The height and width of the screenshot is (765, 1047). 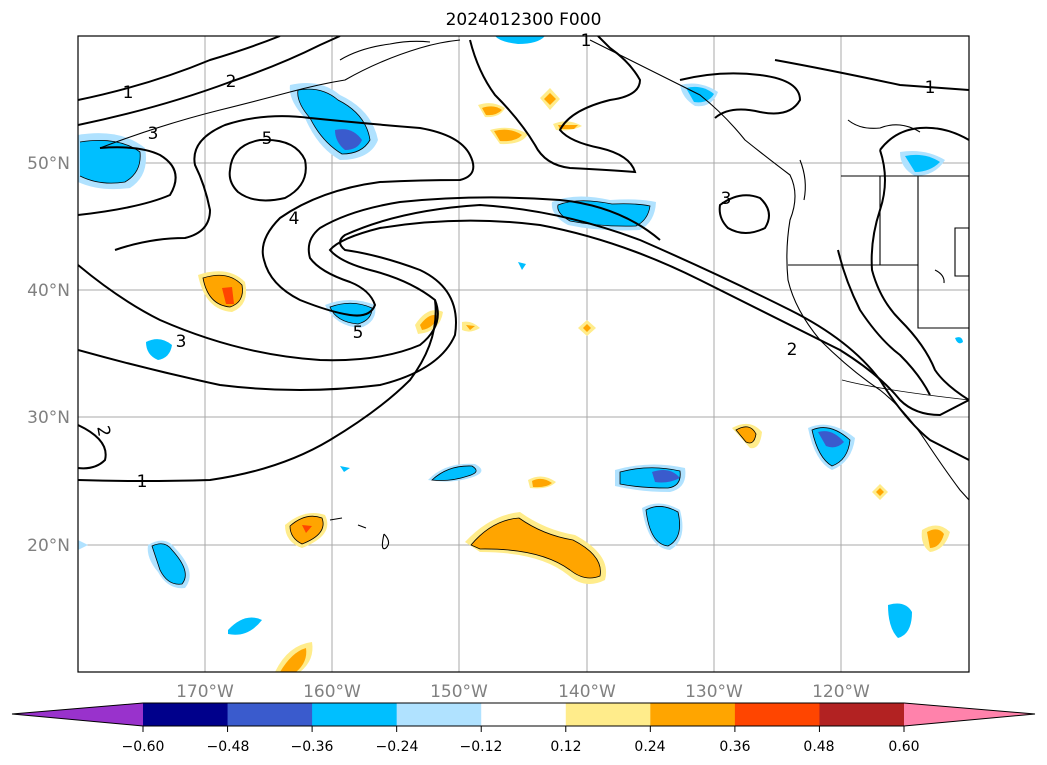 I want to click on colorbar-extend-low, so click(x=77, y=714).